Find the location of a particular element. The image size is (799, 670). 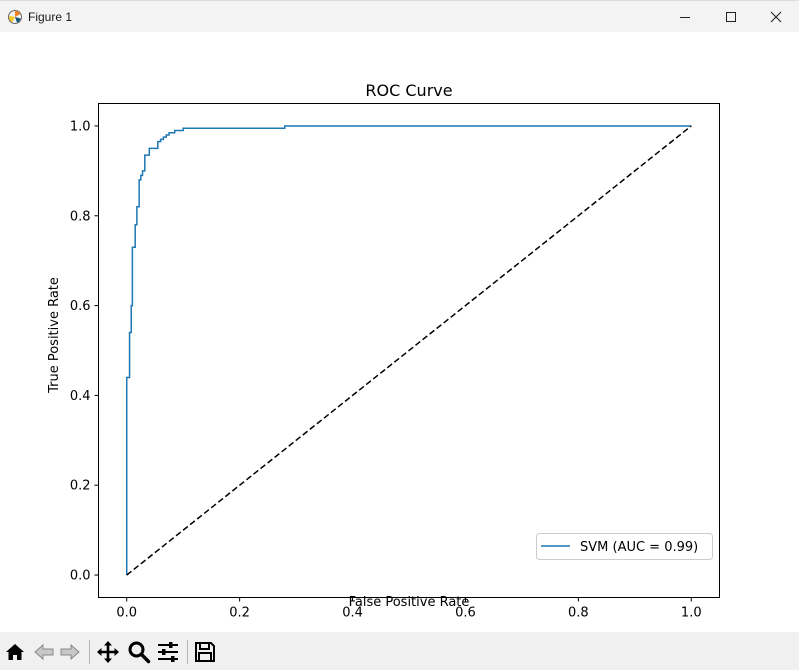

configure-subplots-icon is located at coordinates (168, 652).